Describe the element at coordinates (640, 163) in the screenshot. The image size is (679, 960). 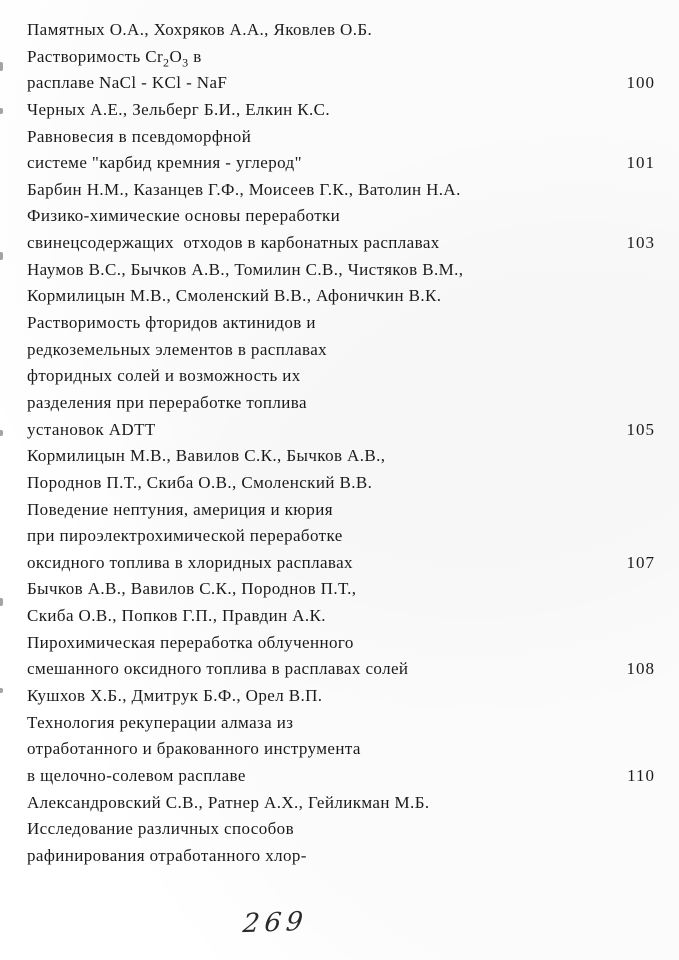
I see `toc-page-number: 101` at that location.